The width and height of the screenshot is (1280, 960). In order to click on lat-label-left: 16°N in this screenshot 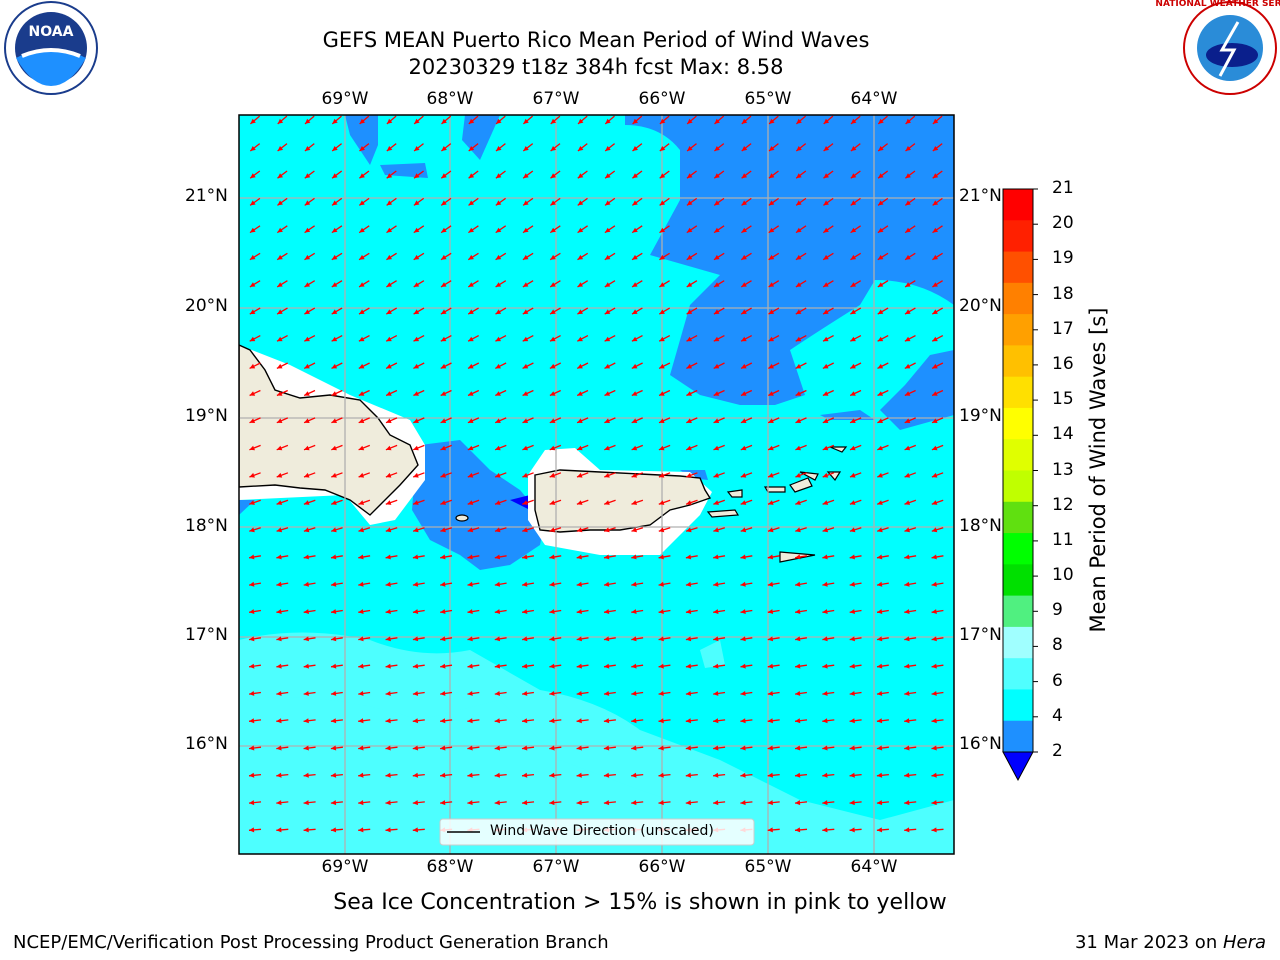, I will do `click(206, 744)`.